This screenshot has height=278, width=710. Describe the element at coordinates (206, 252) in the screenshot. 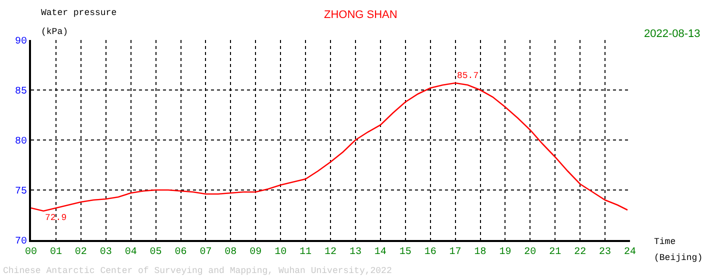

I see `x-tick-label: 07` at that location.